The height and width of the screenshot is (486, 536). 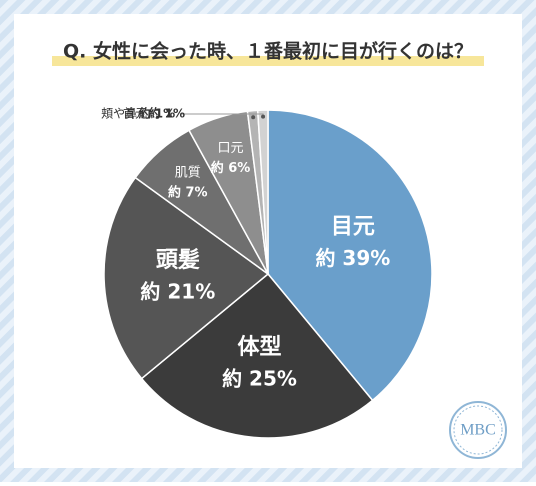 I want to click on slice-value: 約 6%, so click(x=231, y=168).